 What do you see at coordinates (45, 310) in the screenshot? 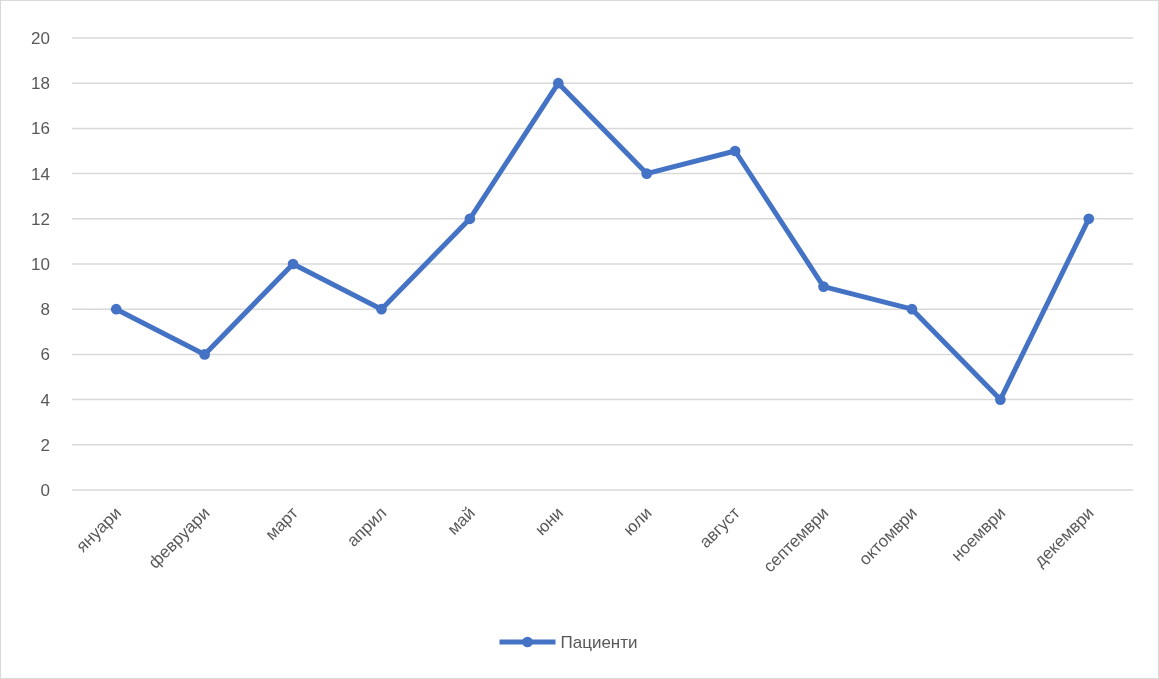
I see `y-tick-label: 8` at bounding box center [45, 310].